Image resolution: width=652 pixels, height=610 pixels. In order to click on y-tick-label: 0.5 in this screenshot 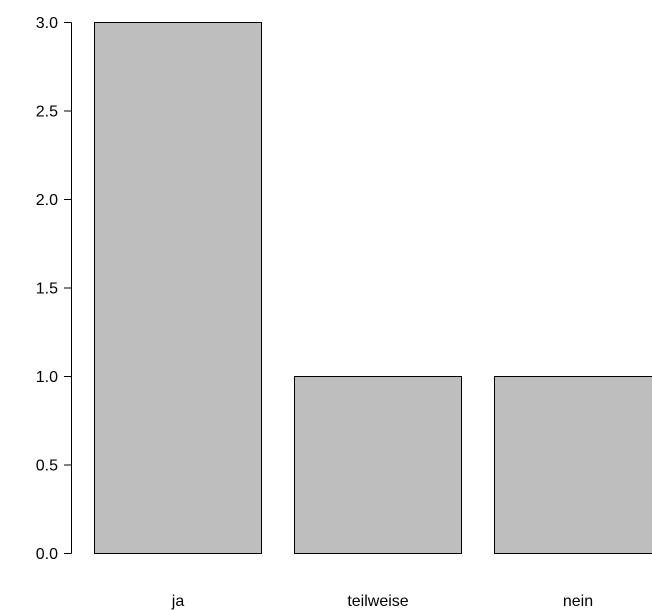, I will do `click(47, 466)`.